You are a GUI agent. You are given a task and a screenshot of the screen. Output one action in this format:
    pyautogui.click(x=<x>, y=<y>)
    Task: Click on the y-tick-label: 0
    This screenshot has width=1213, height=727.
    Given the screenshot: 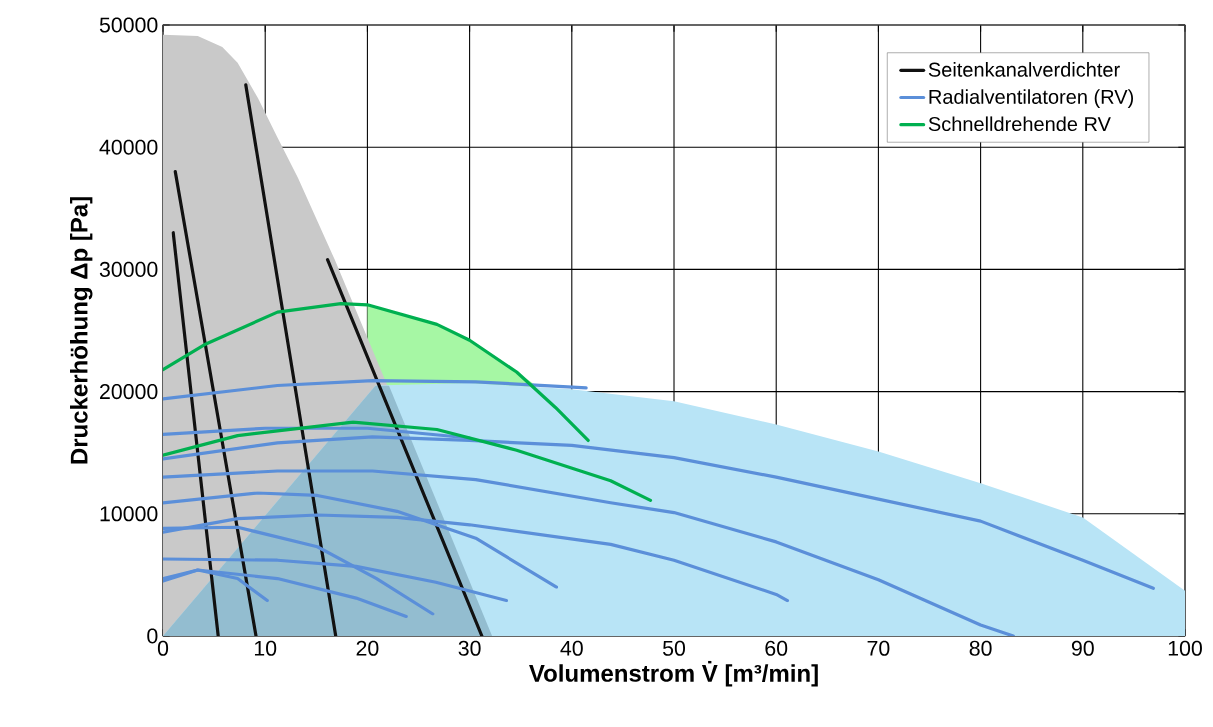 What is the action you would take?
    pyautogui.click(x=152, y=636)
    